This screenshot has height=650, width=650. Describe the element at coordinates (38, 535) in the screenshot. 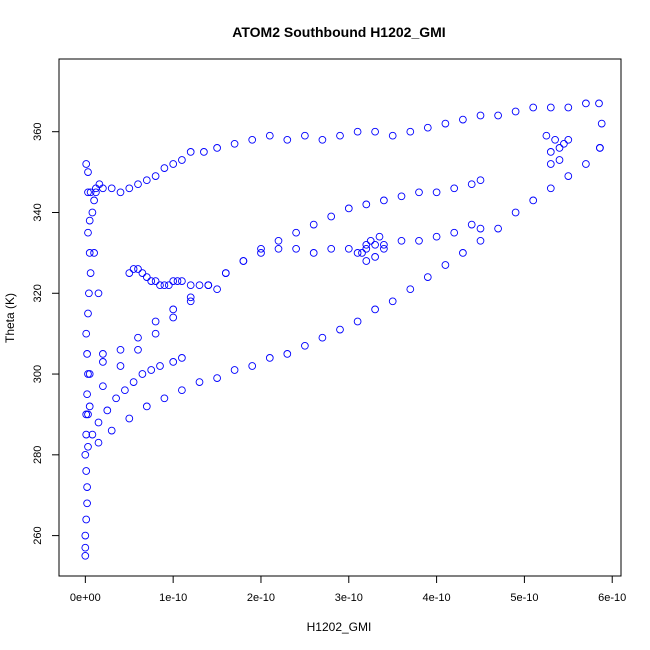

I see `y-tick-label: 260` at that location.